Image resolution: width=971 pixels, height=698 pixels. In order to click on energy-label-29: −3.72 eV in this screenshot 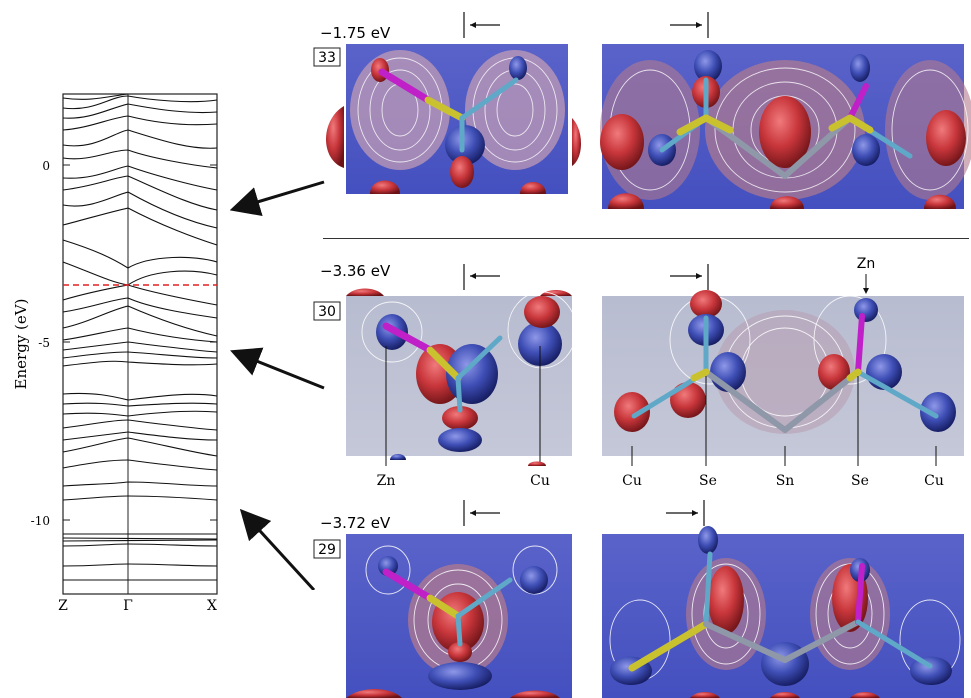, I will do `click(355, 523)`.